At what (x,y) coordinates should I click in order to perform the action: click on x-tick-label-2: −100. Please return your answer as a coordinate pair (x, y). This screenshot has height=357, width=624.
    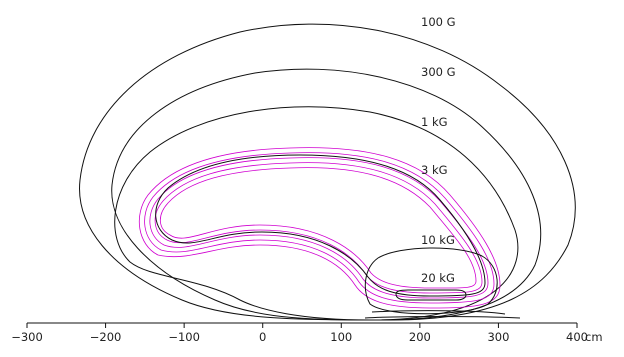
    Looking at the image, I should click on (184, 337).